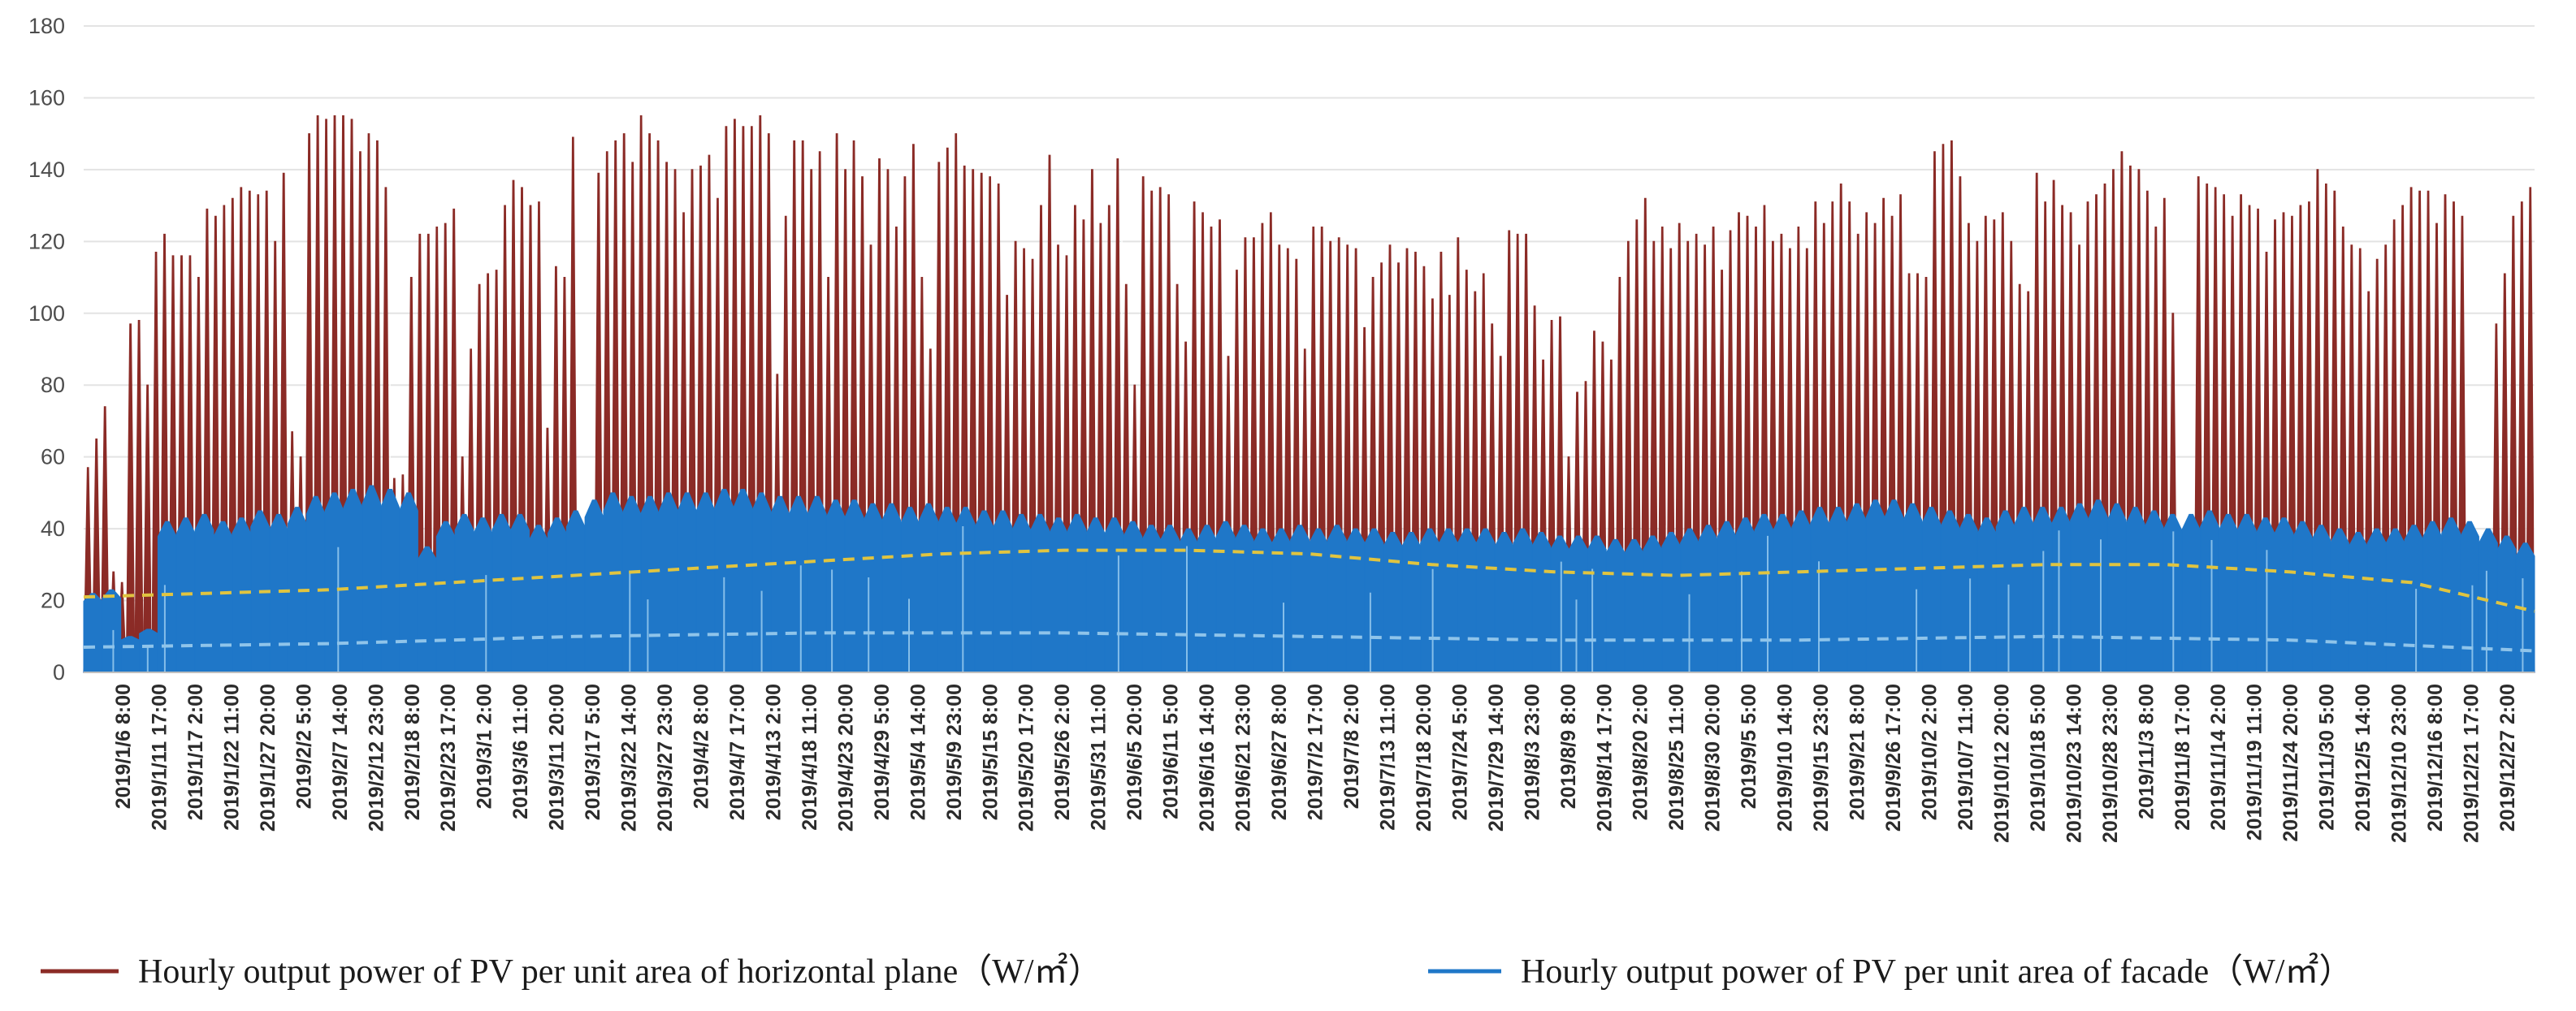  Describe the element at coordinates (412, 752) in the screenshot. I see `x-tick-label: 2019/2/18 8:00` at that location.